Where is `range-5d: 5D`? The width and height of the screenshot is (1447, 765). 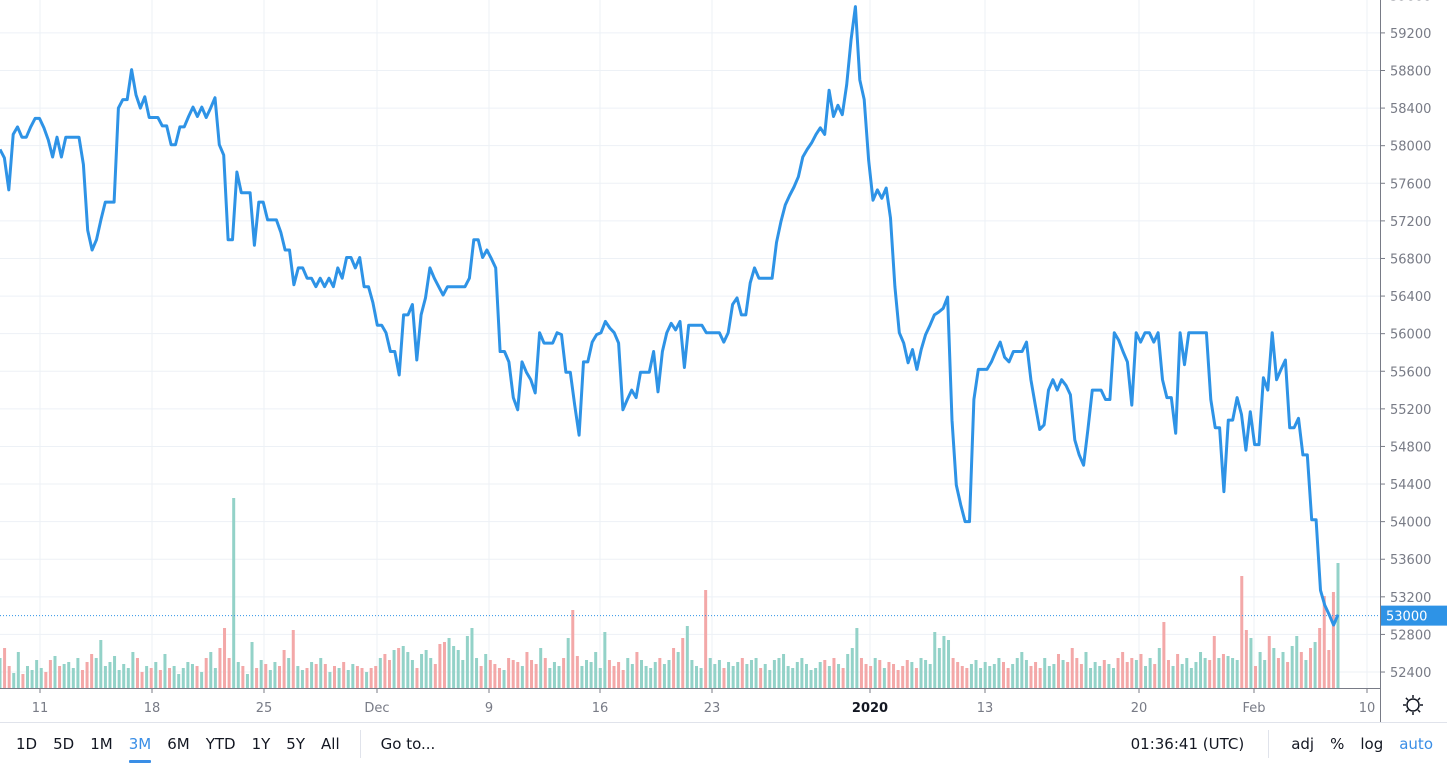
range-5d: 5D is located at coordinates (64, 744).